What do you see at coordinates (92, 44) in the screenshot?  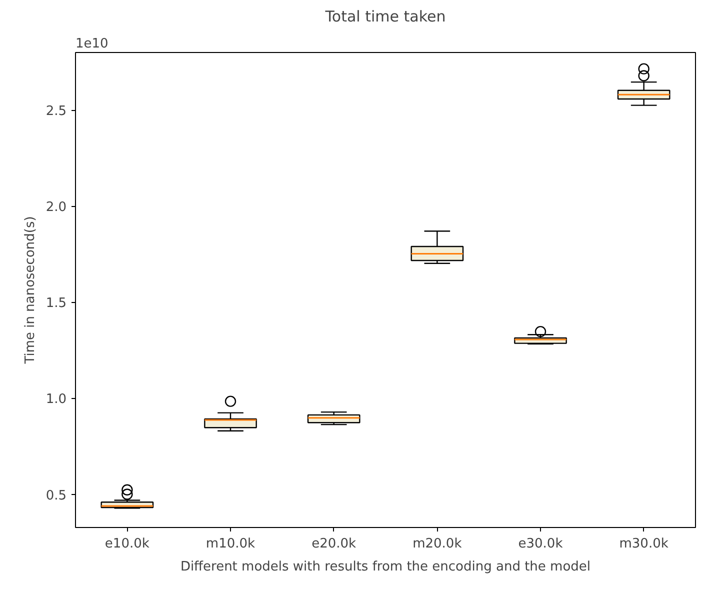 I see `text: 1e10` at bounding box center [92, 44].